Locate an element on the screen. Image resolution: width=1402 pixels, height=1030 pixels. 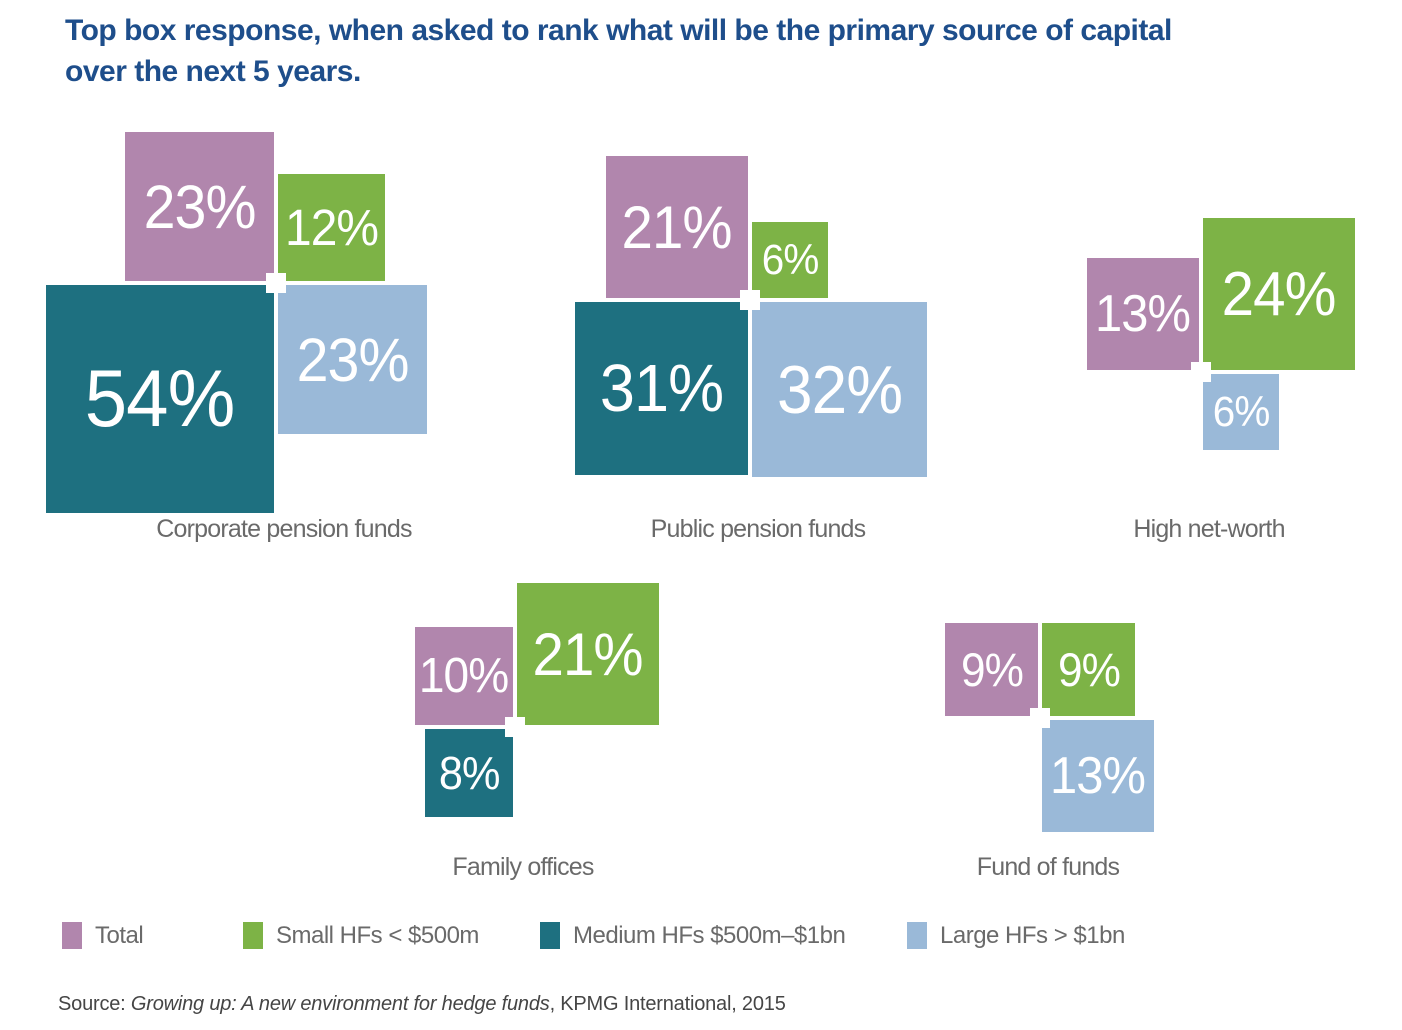
anchor-marker-high-net-worth is located at coordinates (1201, 372).